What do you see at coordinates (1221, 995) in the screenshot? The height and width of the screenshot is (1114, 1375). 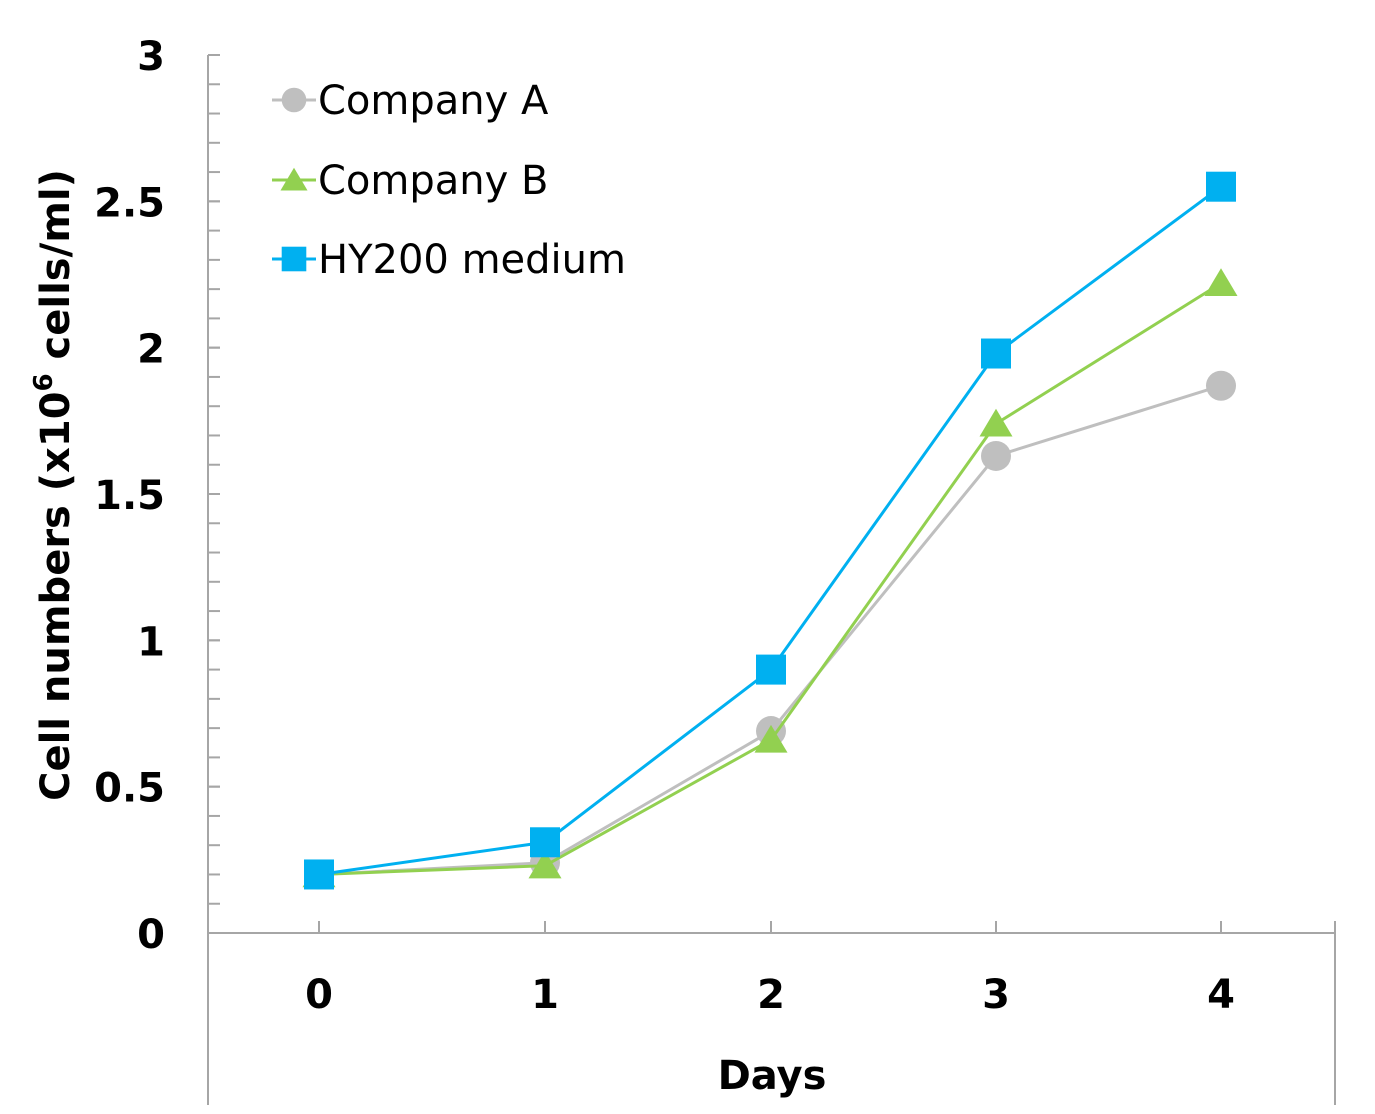 I see `x-tick-label: 4` at bounding box center [1221, 995].